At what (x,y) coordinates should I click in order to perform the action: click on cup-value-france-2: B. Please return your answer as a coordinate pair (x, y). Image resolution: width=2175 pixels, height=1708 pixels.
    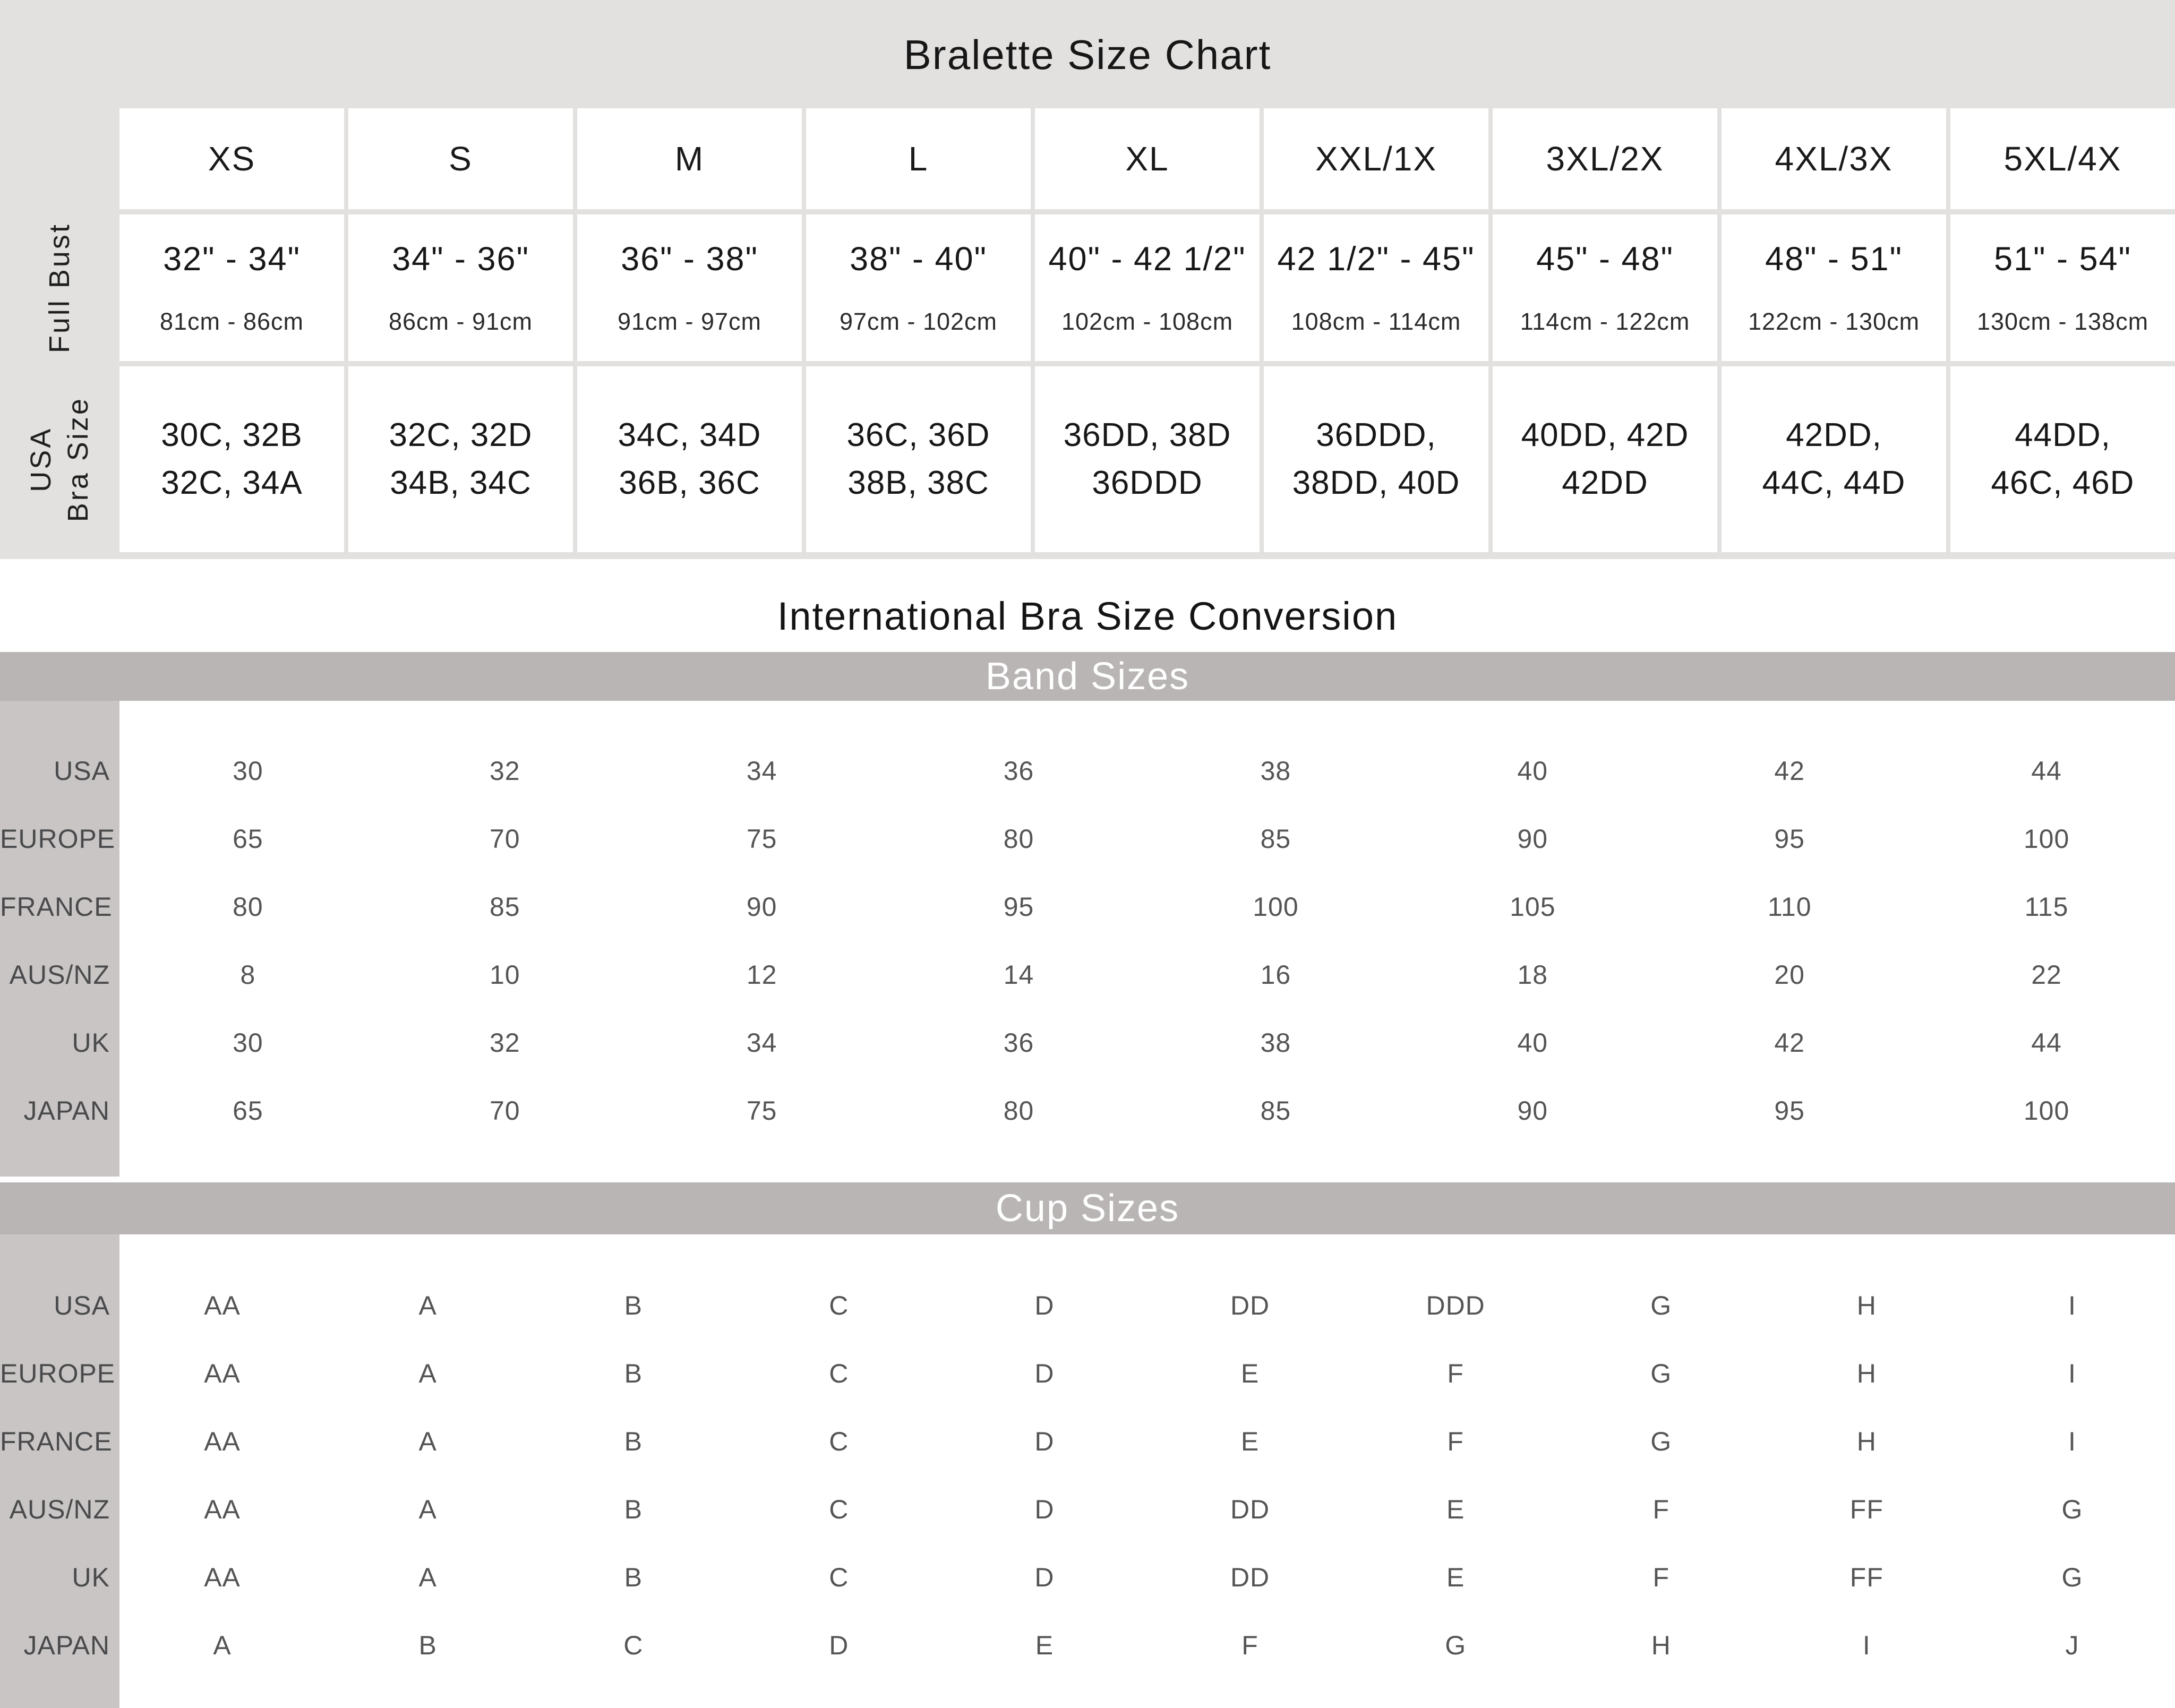
    Looking at the image, I should click on (633, 1442).